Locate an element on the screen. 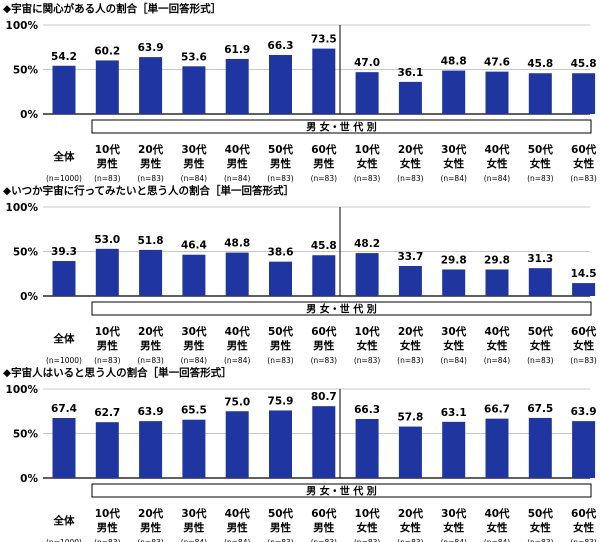 This screenshot has width=600, height=542. data-label: 75.9 is located at coordinates (281, 401).